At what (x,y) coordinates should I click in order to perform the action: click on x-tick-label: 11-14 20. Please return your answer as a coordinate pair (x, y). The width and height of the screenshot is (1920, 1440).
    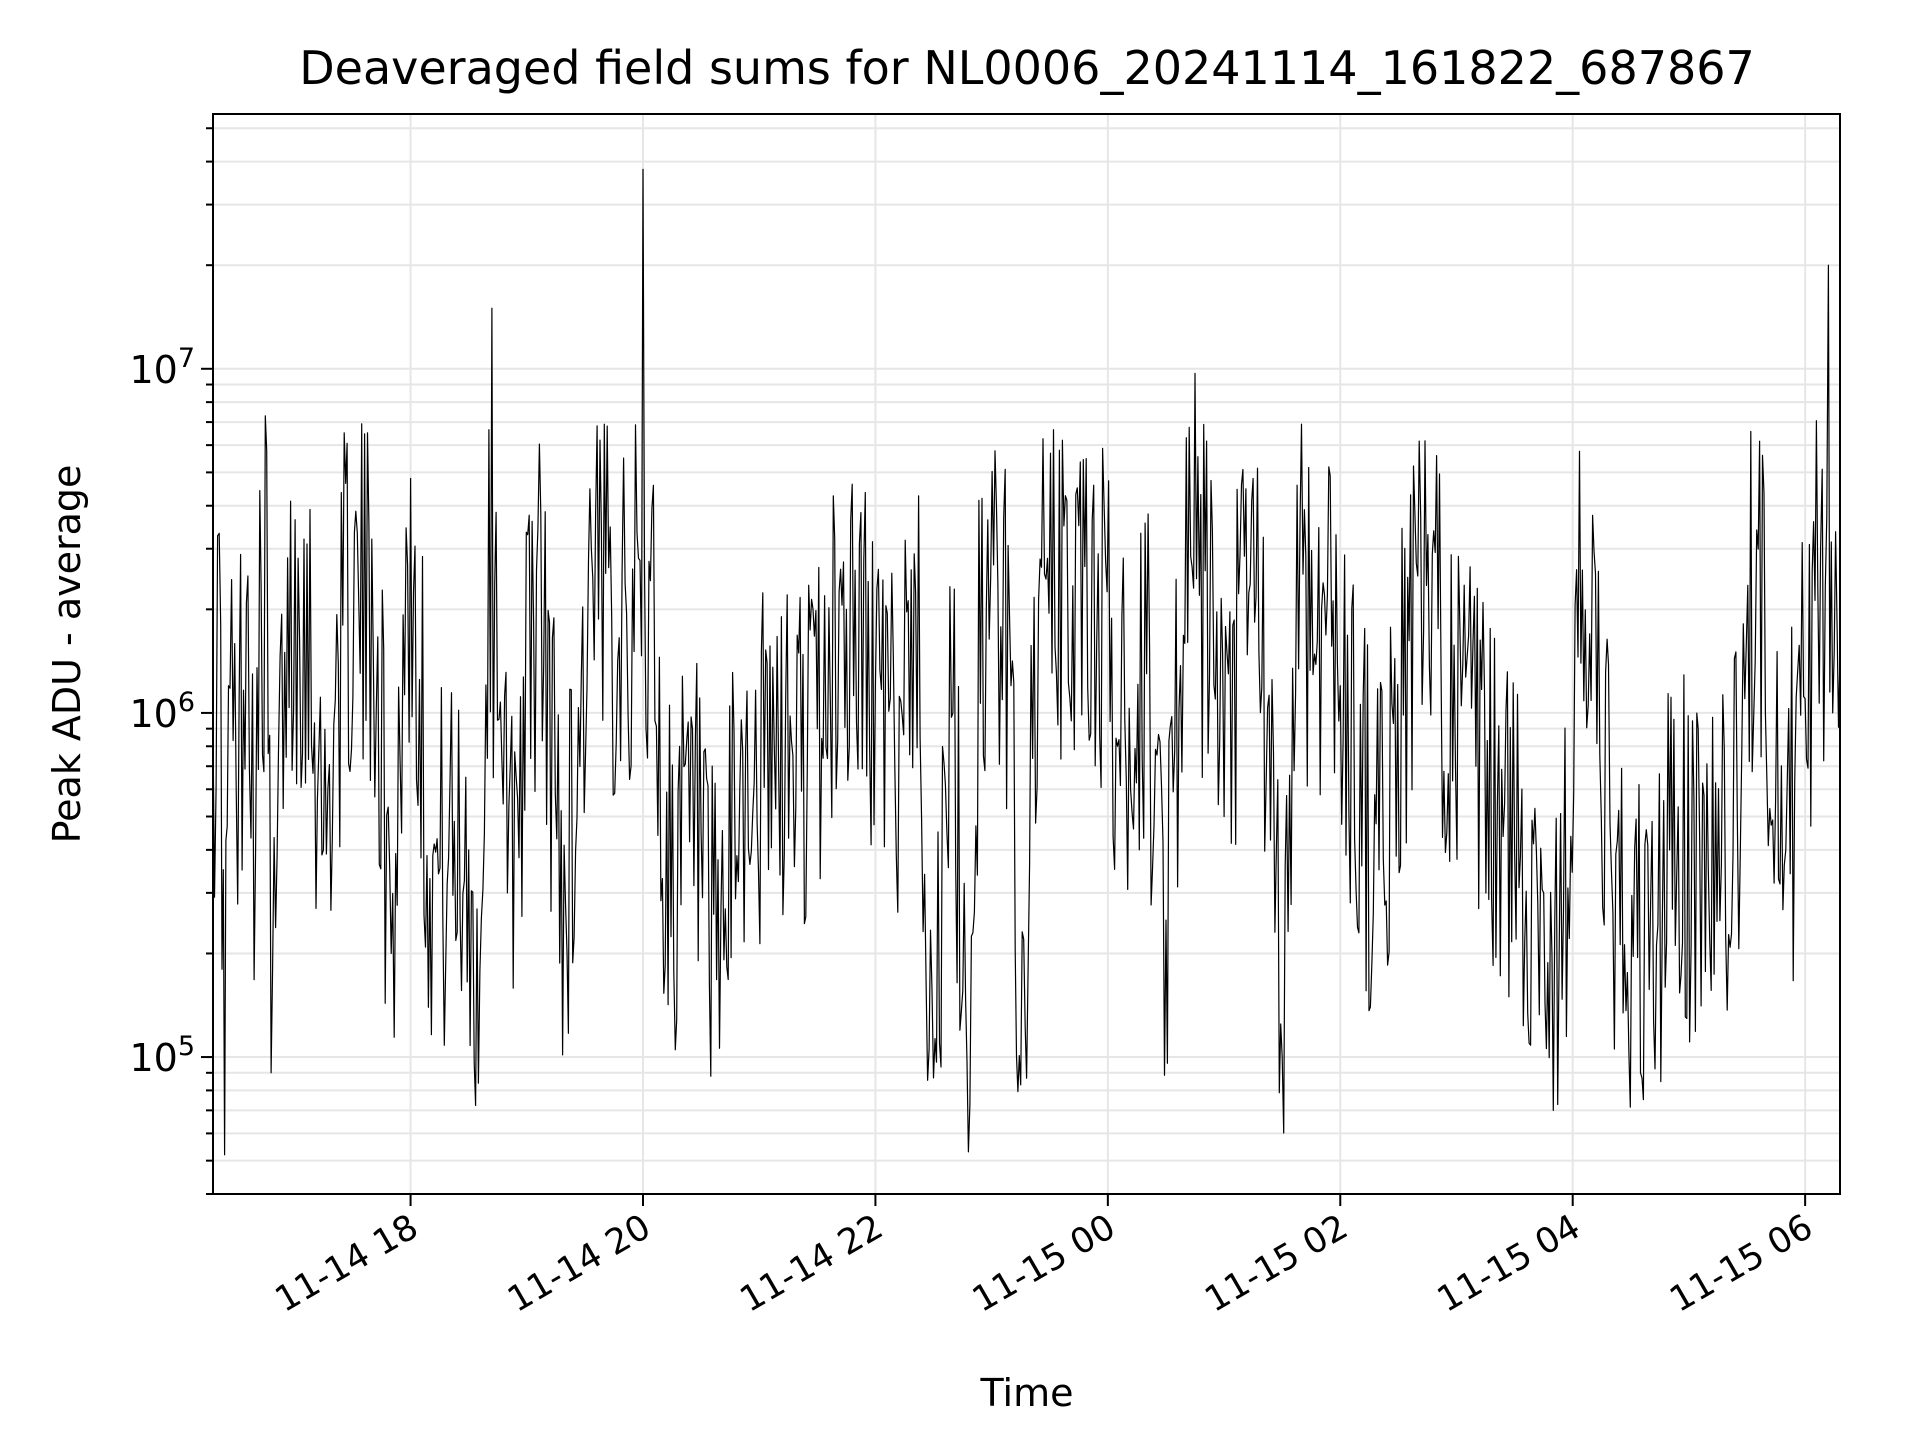
    Looking at the image, I should click on (579, 1263).